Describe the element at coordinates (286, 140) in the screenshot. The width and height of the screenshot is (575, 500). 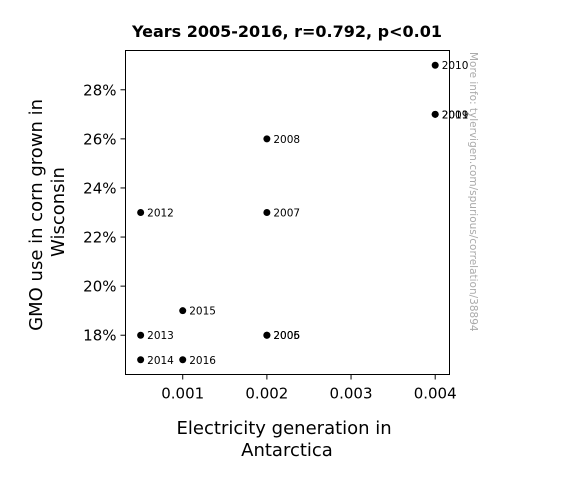
I see `data-point-label-2008: 2008` at that location.